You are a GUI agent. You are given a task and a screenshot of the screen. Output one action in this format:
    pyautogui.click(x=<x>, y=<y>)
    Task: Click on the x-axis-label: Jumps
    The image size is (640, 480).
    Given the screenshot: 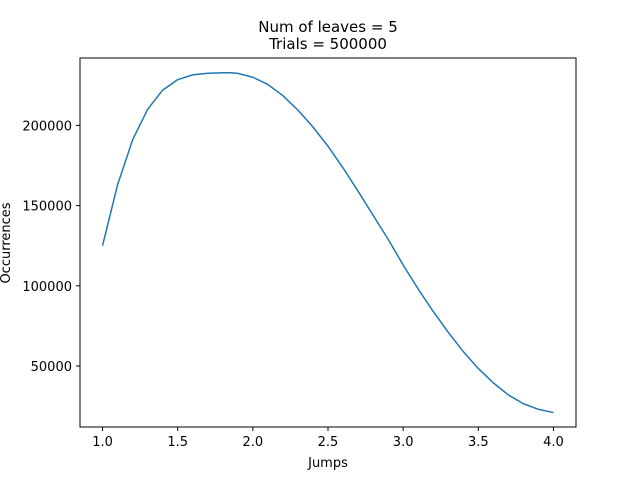 What is the action you would take?
    pyautogui.click(x=327, y=463)
    